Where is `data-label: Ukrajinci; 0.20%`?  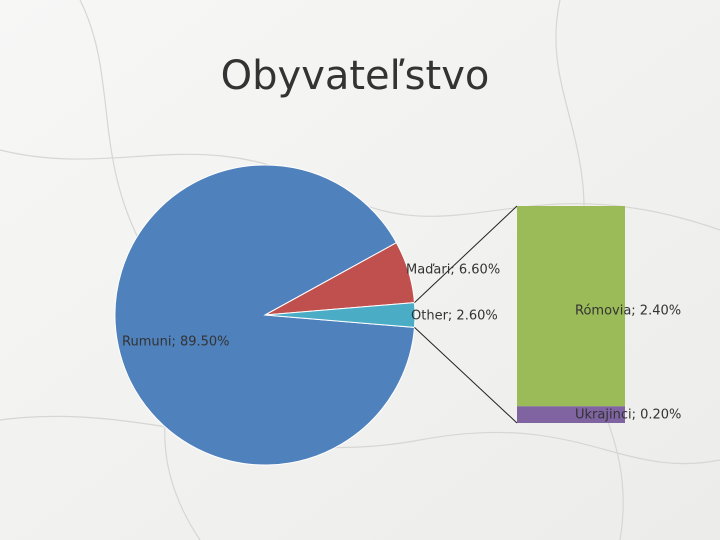 data-label: Ukrajinci; 0.20% is located at coordinates (628, 415).